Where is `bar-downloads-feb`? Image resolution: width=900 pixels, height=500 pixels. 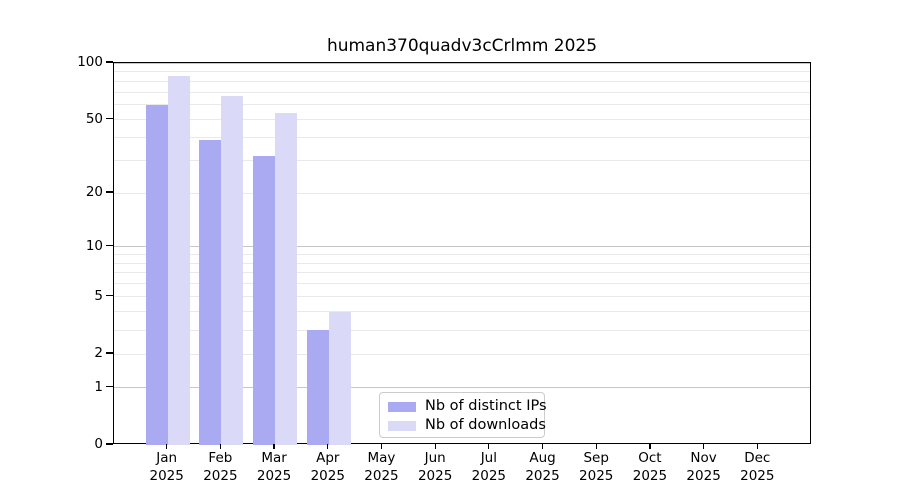 bar-downloads-feb is located at coordinates (232, 270).